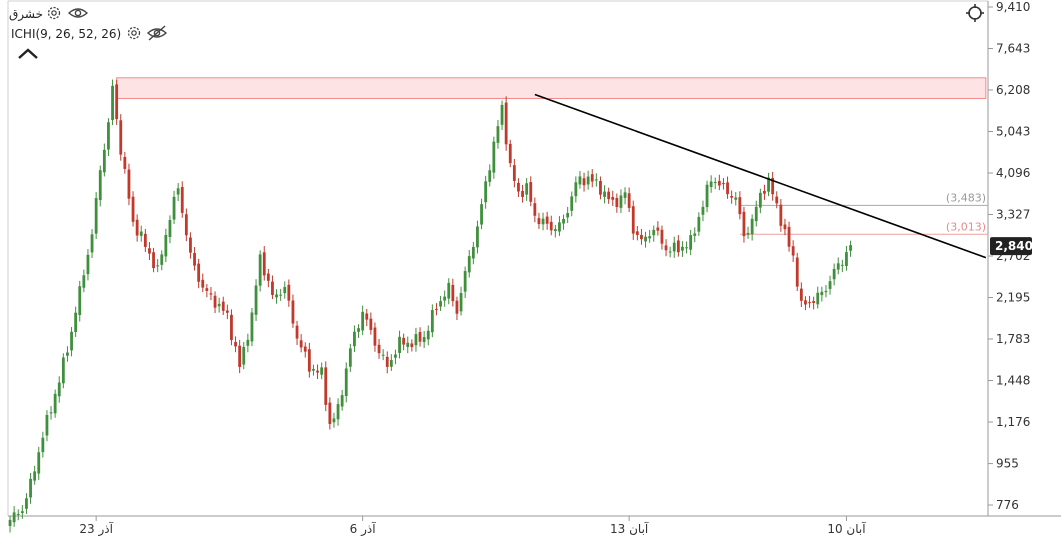 Image resolution: width=1061 pixels, height=540 pixels. Describe the element at coordinates (975, 13) in the screenshot. I see `crosshair-icon` at that location.